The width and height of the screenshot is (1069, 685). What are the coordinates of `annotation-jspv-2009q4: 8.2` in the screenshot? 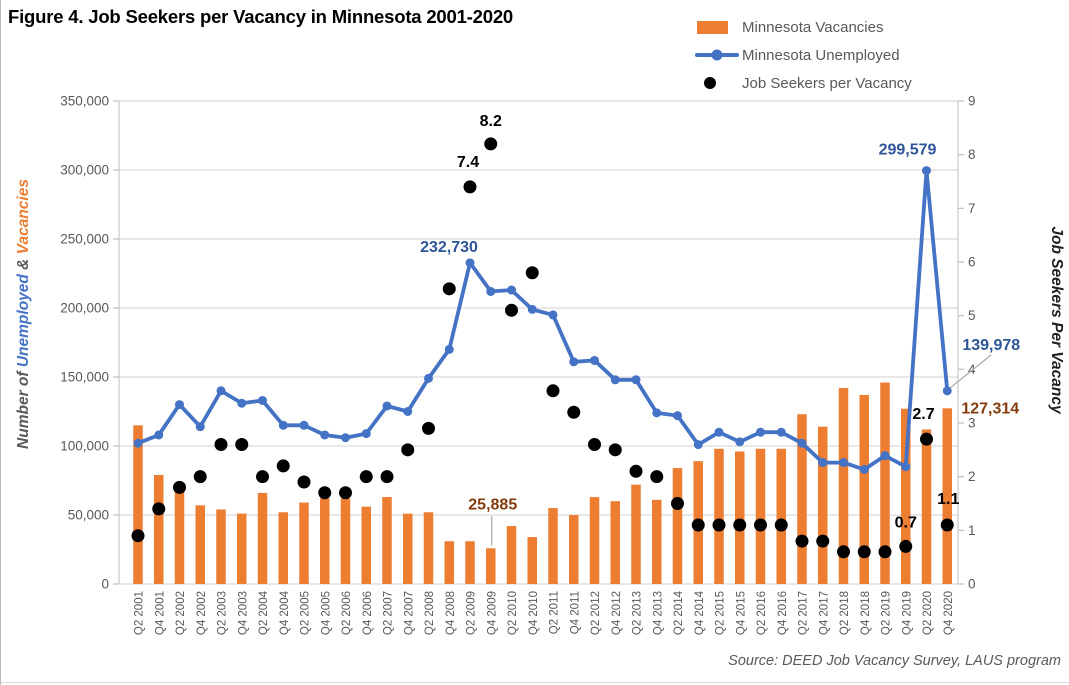 It's located at (491, 121).